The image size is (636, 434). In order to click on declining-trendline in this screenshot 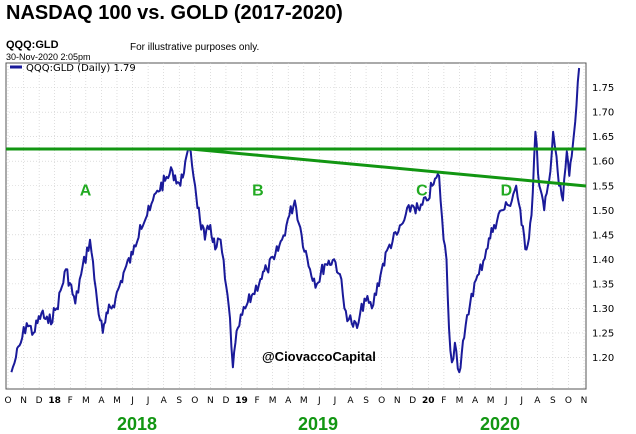, I will do `click(388, 167)`.